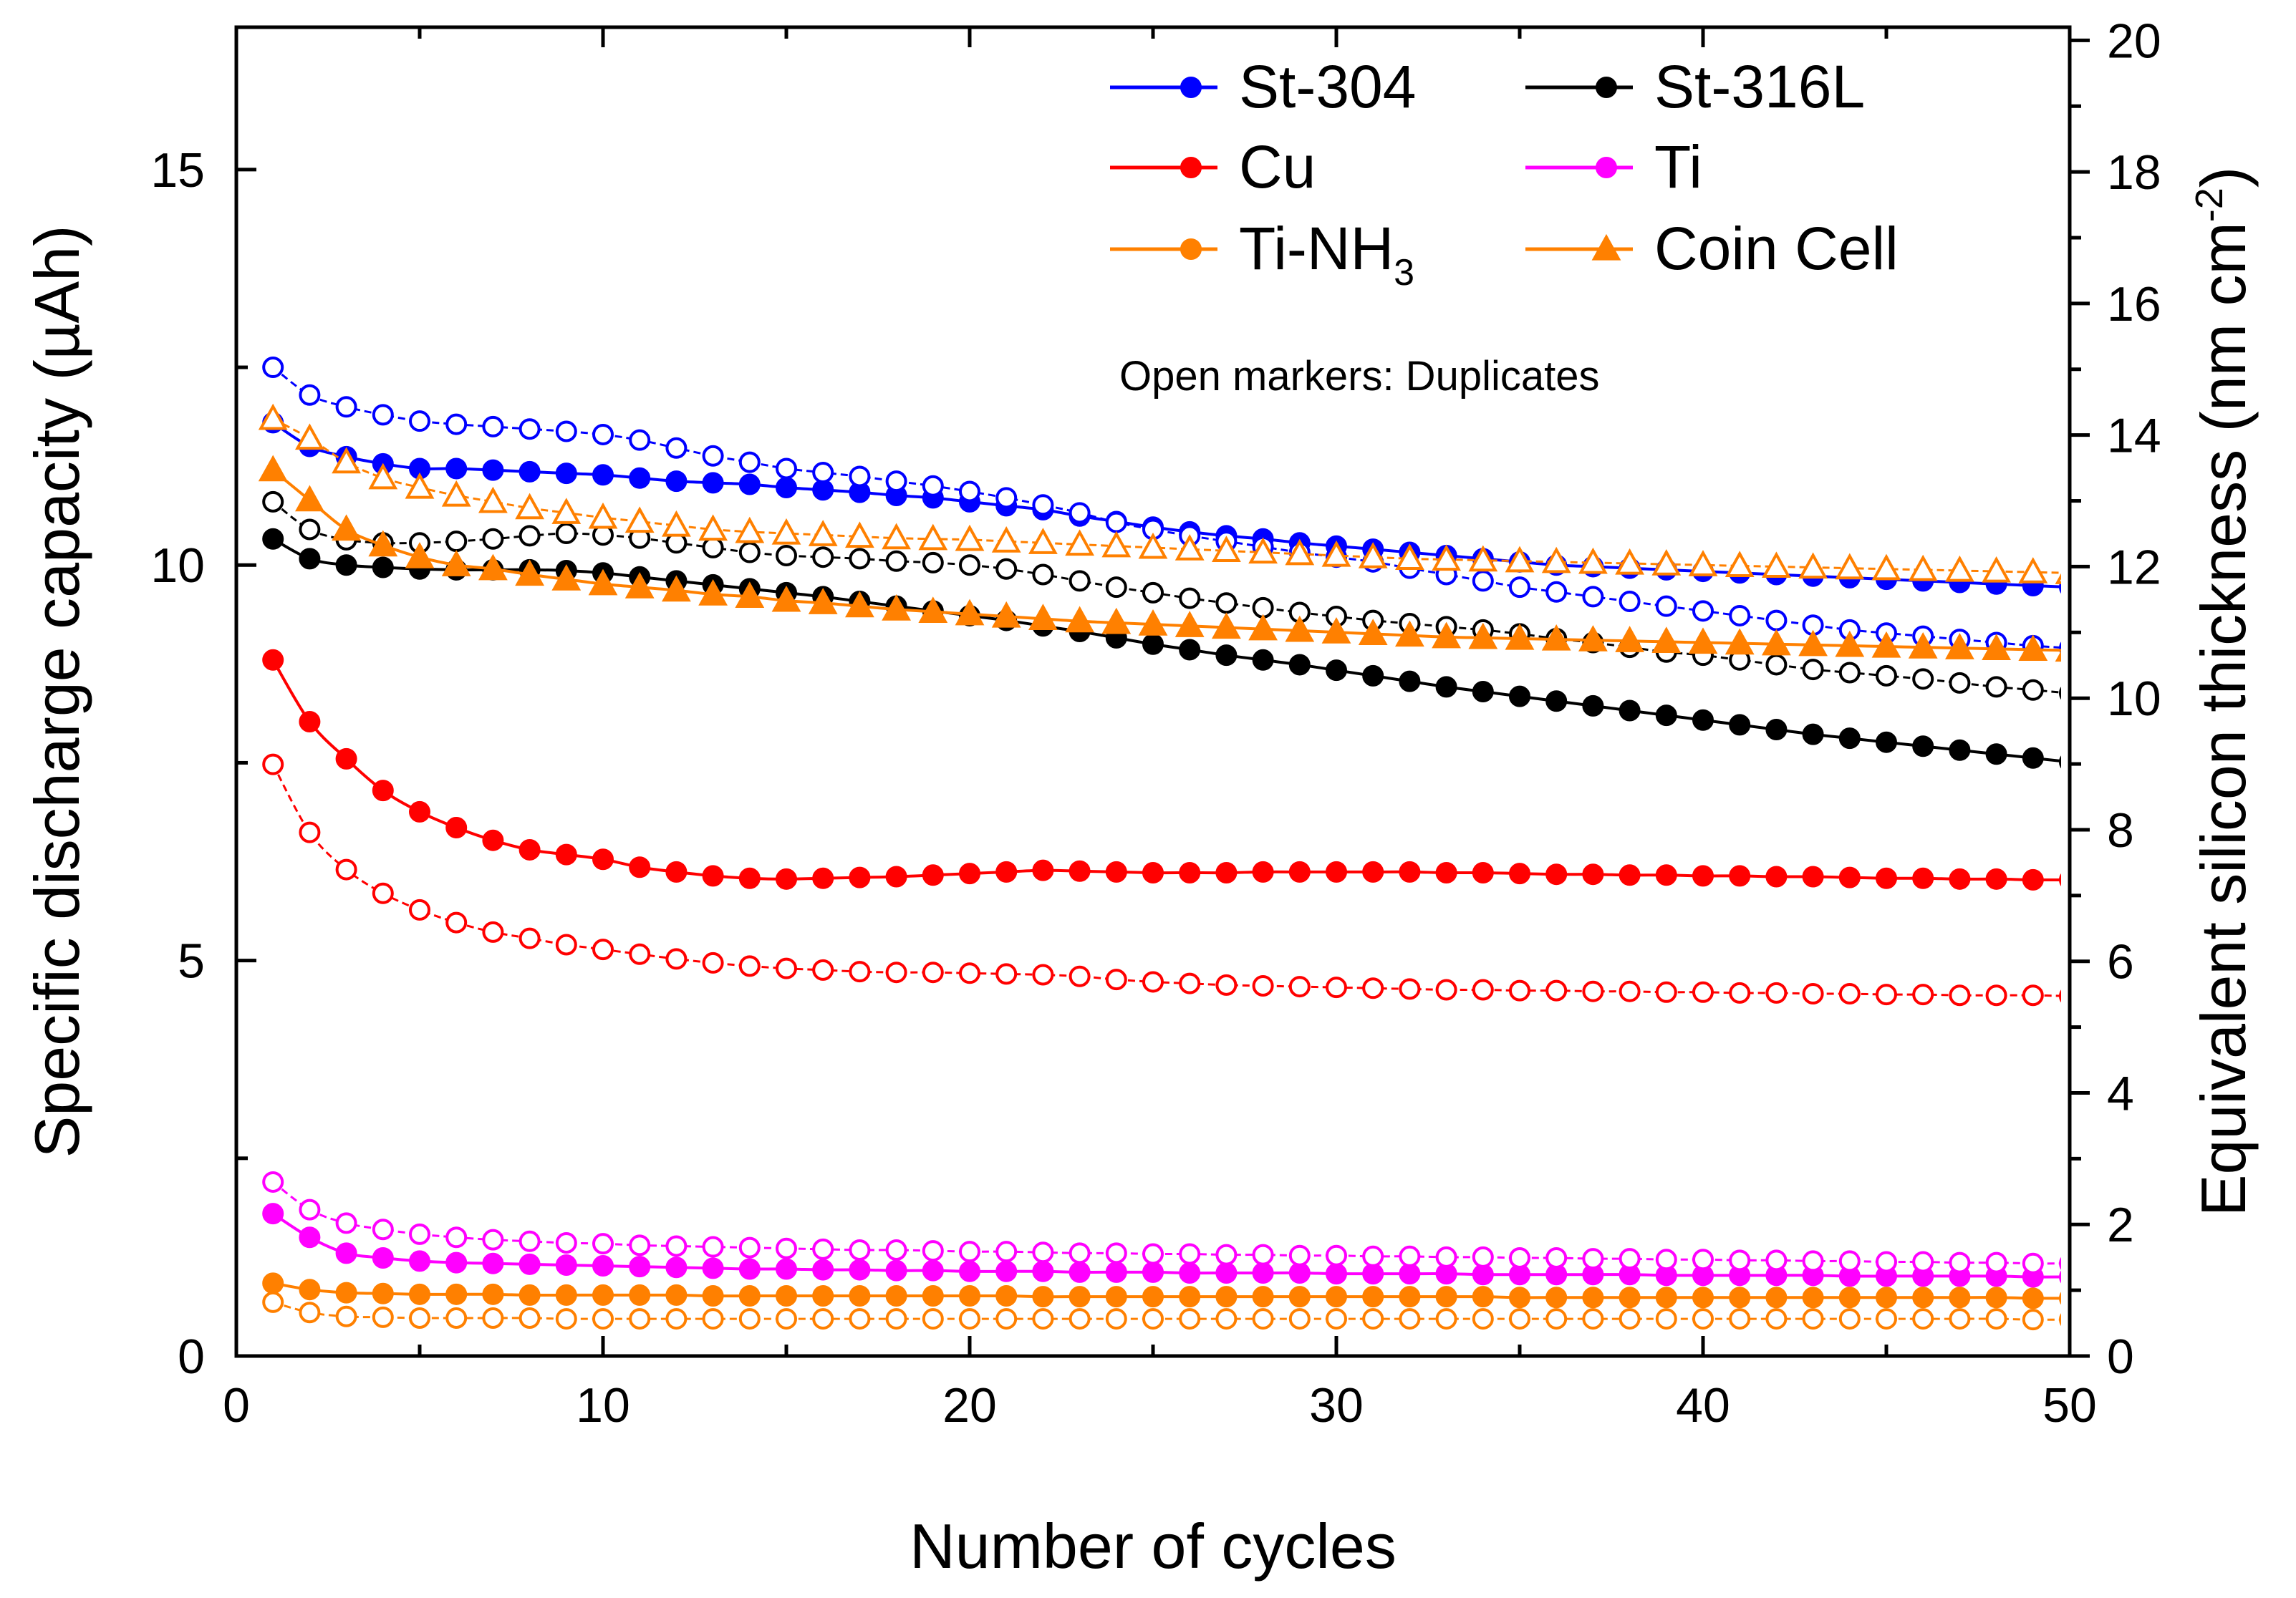  What do you see at coordinates (2134, 304) in the screenshot?
I see `y2-tick-label: 16` at bounding box center [2134, 304].